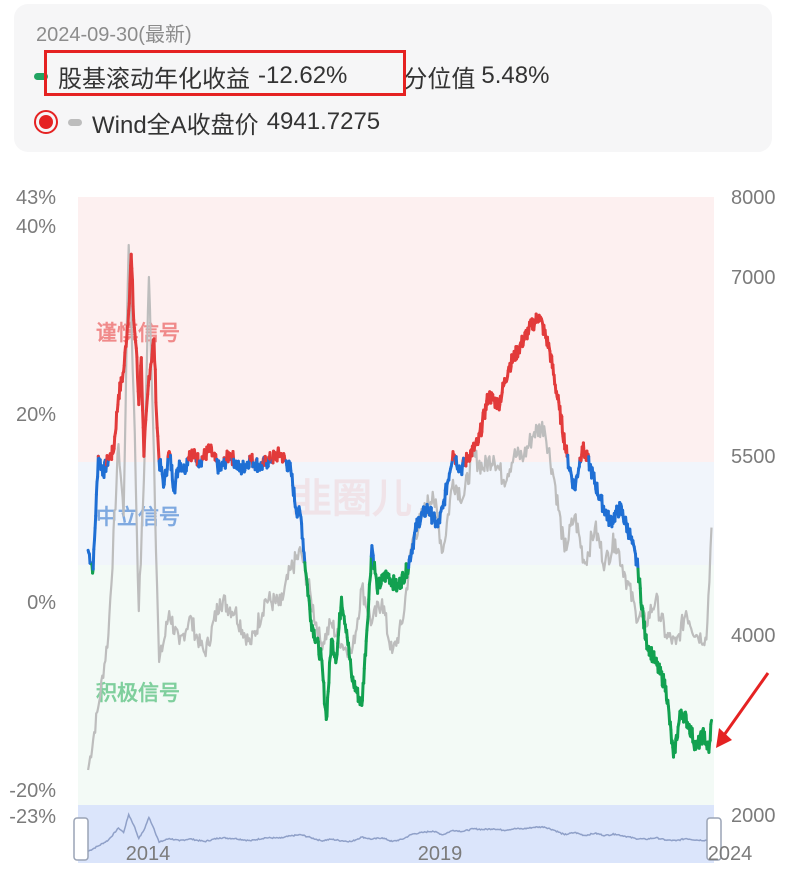 The height and width of the screenshot is (894, 800). Describe the element at coordinates (75, 122) in the screenshot. I see `index-swatch-icon` at that location.